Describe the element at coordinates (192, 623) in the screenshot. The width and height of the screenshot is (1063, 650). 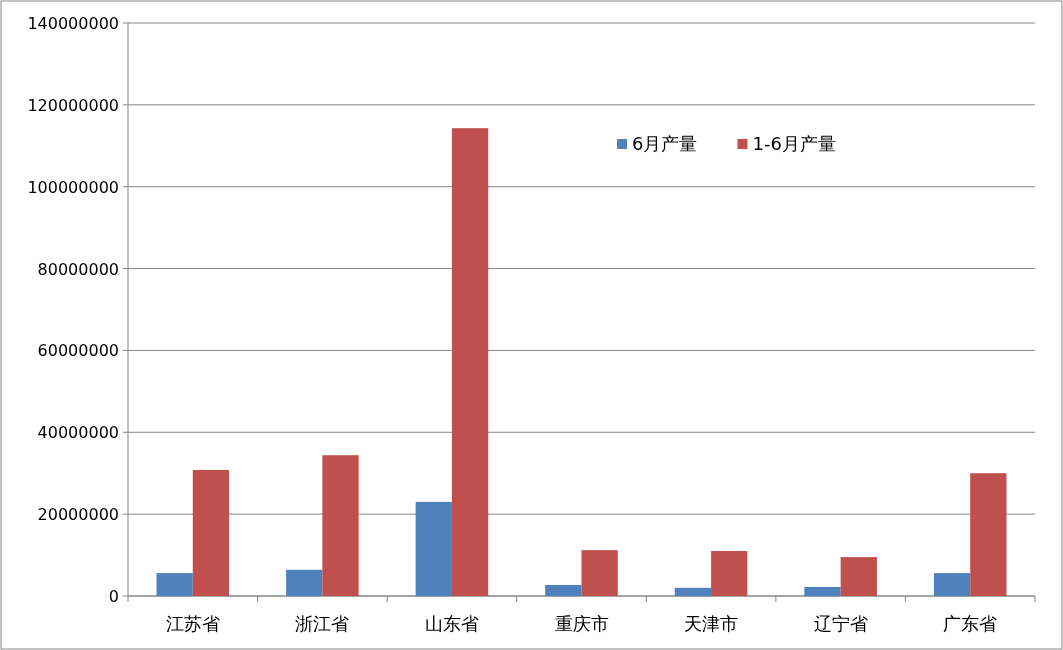
I see `x-tick-label: 江苏省` at that location.